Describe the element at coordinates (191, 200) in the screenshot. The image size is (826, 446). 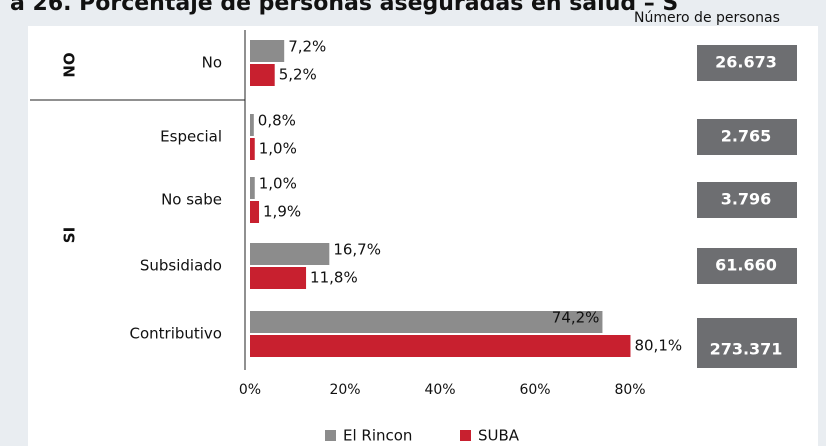
I see `category-label: No sabe` at that location.